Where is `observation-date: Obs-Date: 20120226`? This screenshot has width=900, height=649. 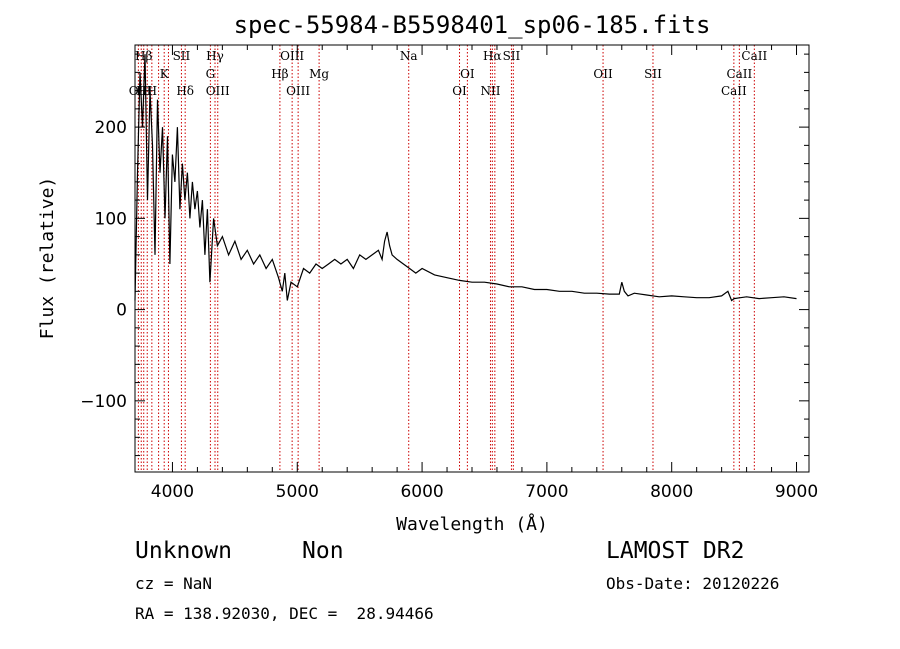
observation-date: Obs-Date: 20120226 is located at coordinates (693, 583).